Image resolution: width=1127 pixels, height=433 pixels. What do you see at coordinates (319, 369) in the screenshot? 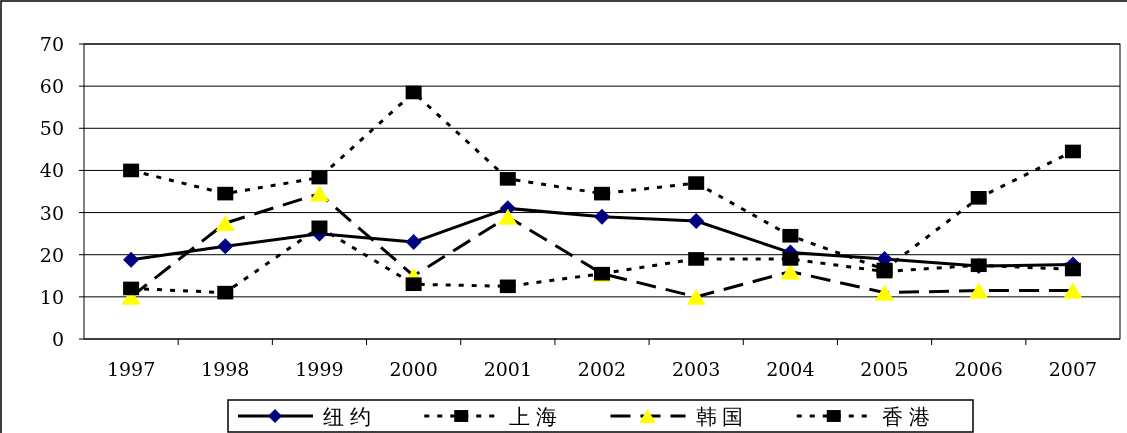
I see `x-tick-label: 1999` at bounding box center [319, 369].